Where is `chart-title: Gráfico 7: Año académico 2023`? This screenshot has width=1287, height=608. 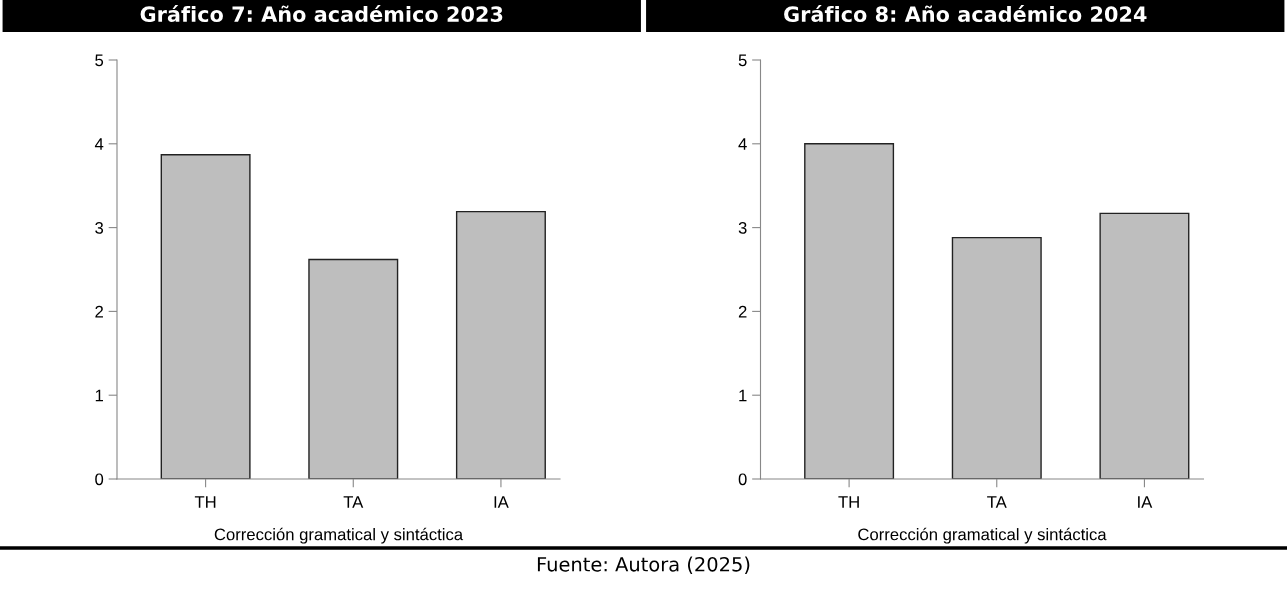 chart-title: Gráfico 7: Año académico 2023 is located at coordinates (321, 14).